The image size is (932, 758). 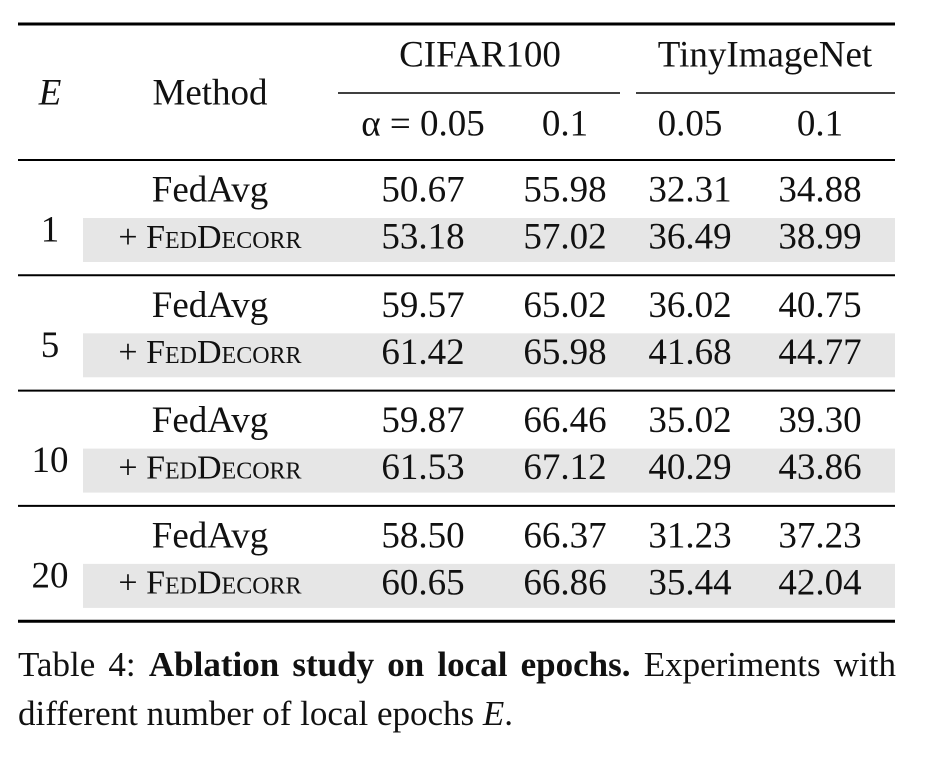 I want to click on cell-value: 36.49, so click(x=689, y=236).